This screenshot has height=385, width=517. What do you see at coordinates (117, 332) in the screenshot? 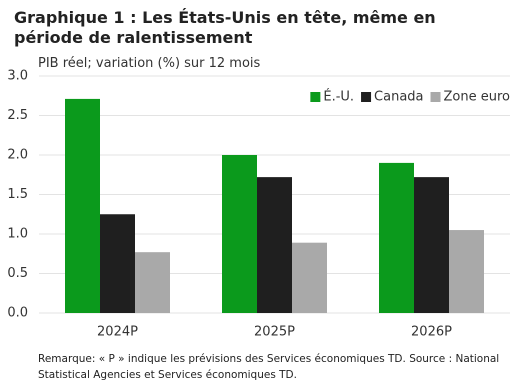
I see `x-tick-label: 2024P` at bounding box center [117, 332].